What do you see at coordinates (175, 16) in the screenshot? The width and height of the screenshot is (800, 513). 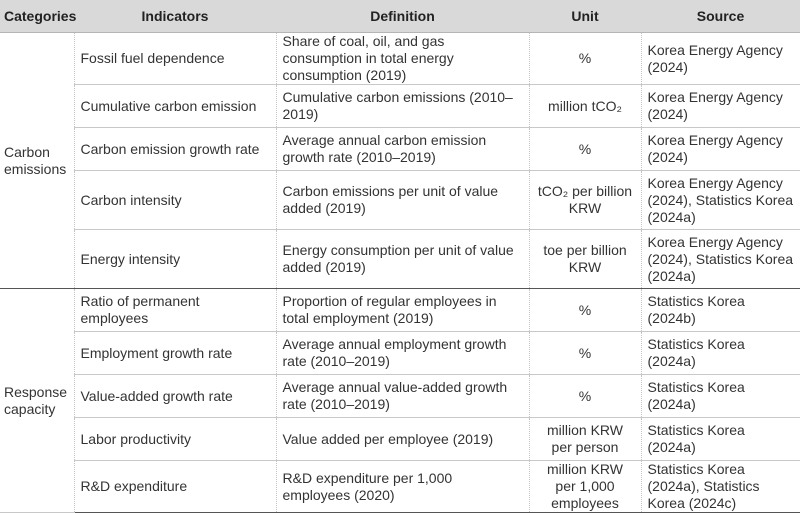 I see `header-indicators: Indicators` at bounding box center [175, 16].